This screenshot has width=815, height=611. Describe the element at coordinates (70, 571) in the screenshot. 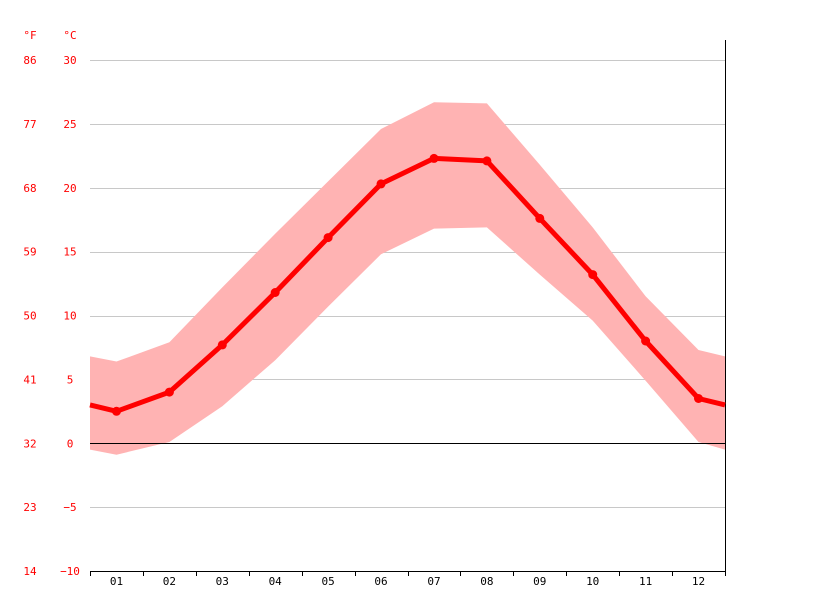

I see `y-tick-label-celsius: −10` at that location.